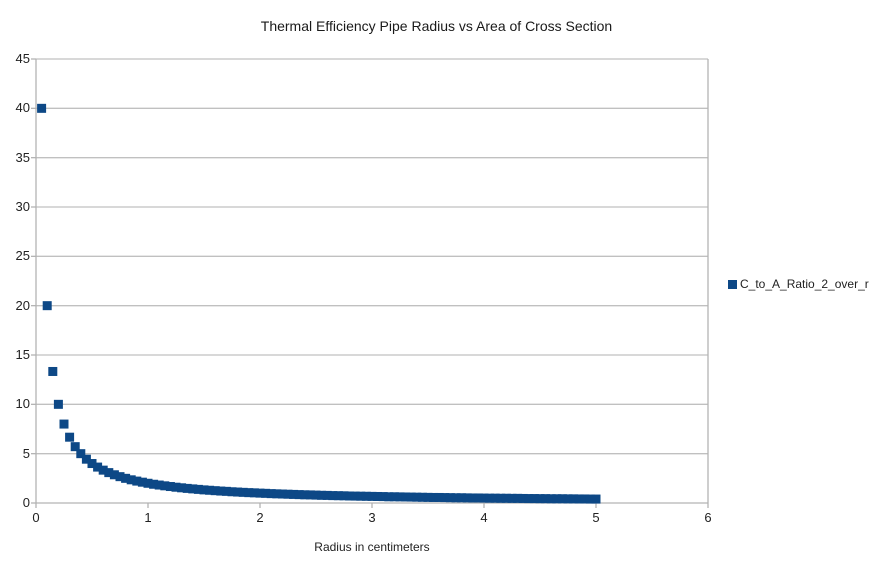  Describe the element at coordinates (372, 517) in the screenshot. I see `x-tick-label: 3` at that location.